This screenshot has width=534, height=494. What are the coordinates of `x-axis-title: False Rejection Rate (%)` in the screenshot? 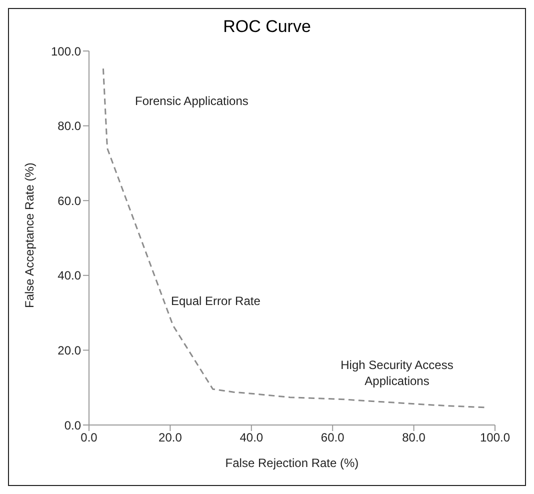 It's located at (292, 463).